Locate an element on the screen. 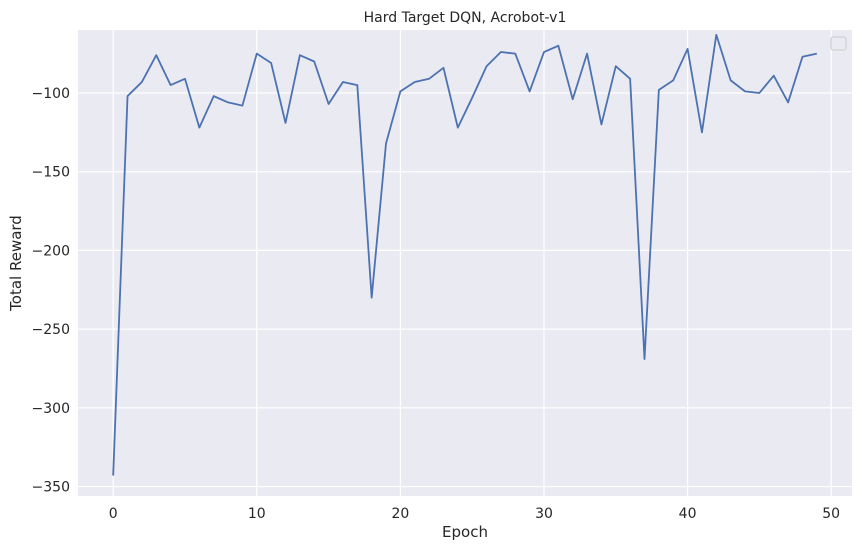 This screenshot has width=863, height=550. x-tick-label: 0 is located at coordinates (113, 514).